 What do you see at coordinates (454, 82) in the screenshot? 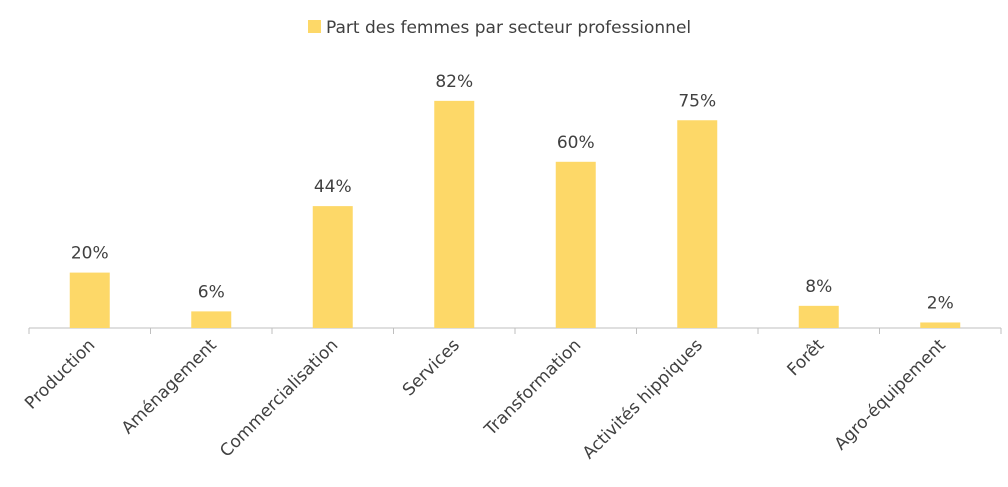
I see `data-label: 82%` at bounding box center [454, 82].